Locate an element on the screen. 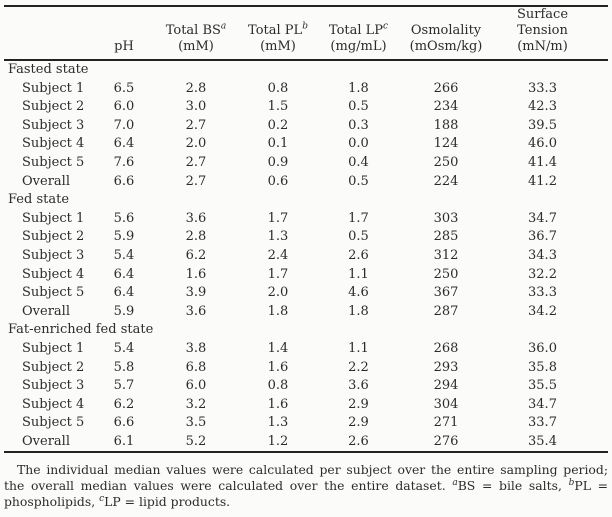  cell-value: 3.0 is located at coordinates (196, 107).